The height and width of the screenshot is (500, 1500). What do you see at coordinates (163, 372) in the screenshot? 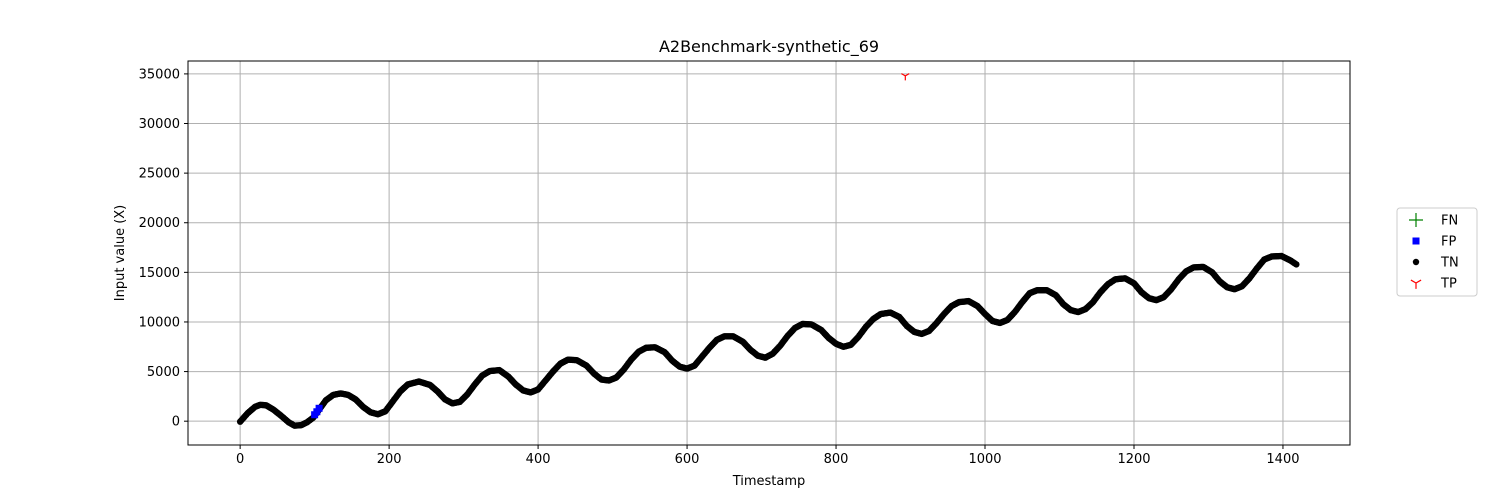
I see `y-tick-label: 5000` at bounding box center [163, 372].